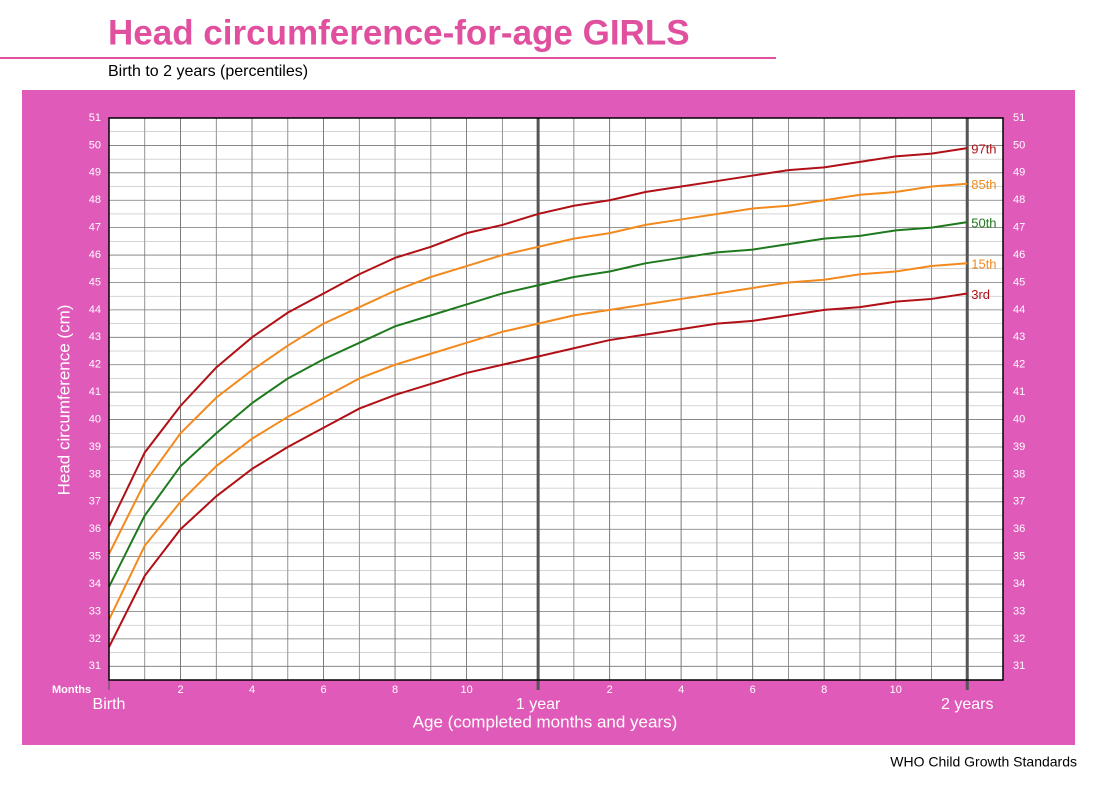  What do you see at coordinates (538, 704) in the screenshot?
I see `x-tick-label-major: 1 year` at bounding box center [538, 704].